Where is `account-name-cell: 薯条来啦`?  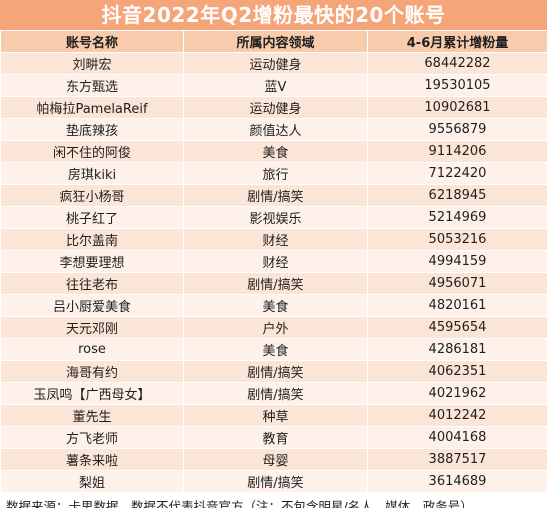
account-name-cell: 薯条来啦 is located at coordinates (92, 459).